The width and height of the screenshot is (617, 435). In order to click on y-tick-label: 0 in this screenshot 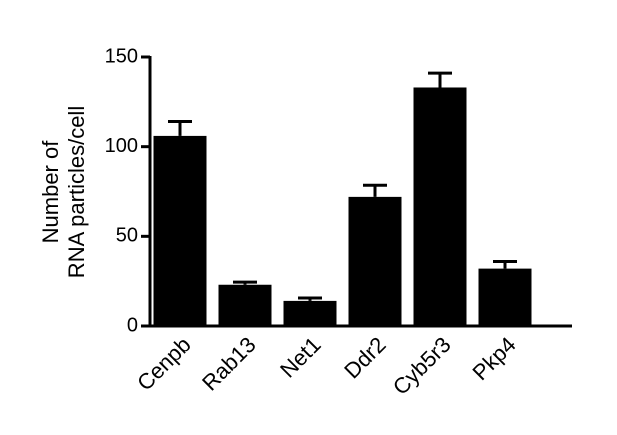, I will do `click(132, 325)`.